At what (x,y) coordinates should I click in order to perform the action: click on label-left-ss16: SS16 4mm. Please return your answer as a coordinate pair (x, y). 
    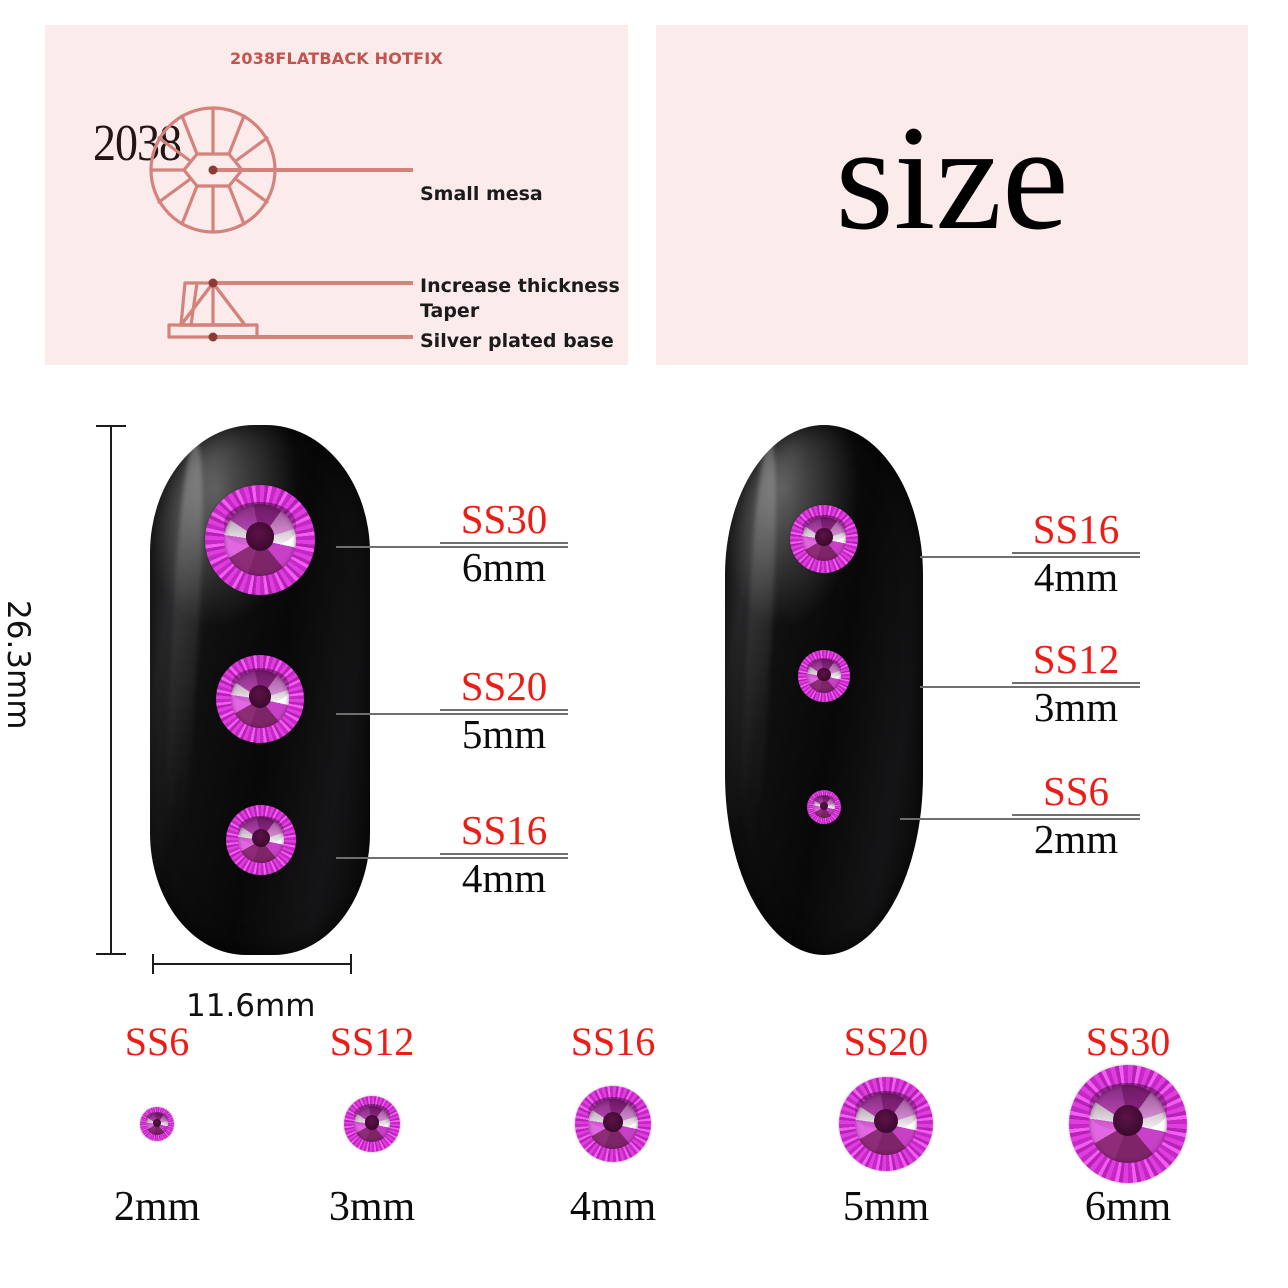
    Looking at the image, I should click on (504, 854).